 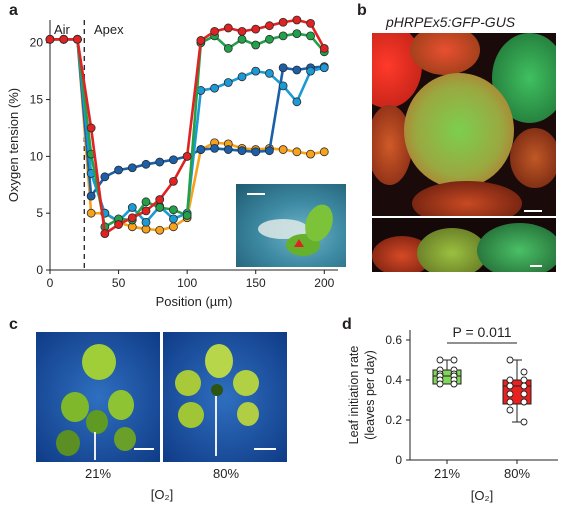 What do you see at coordinates (119, 283) in the screenshot?
I see `x-tick-label: 50` at bounding box center [119, 283].